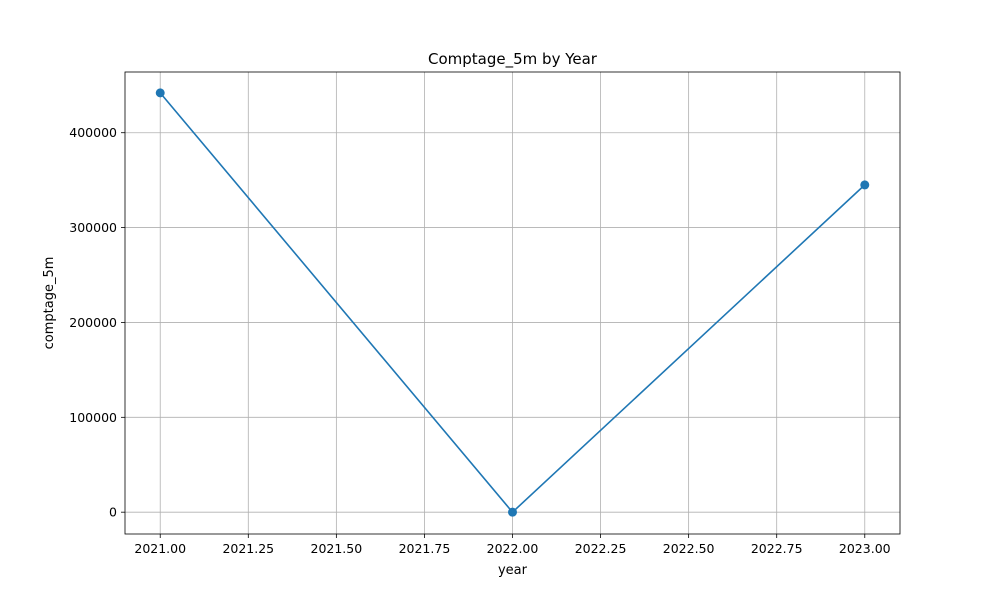  What do you see at coordinates (248, 548) in the screenshot?
I see `x-tick-label: 2021.25` at bounding box center [248, 548].